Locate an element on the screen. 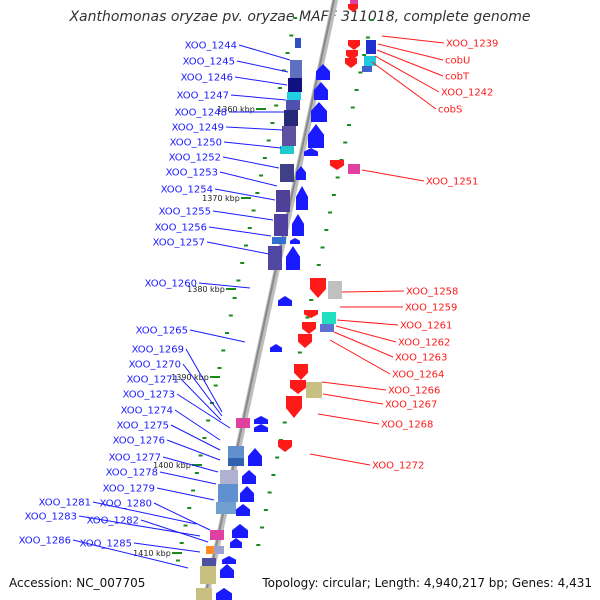 This screenshot has width=600, height=600. forward-gene-label: XOO_1280 is located at coordinates (126, 504).